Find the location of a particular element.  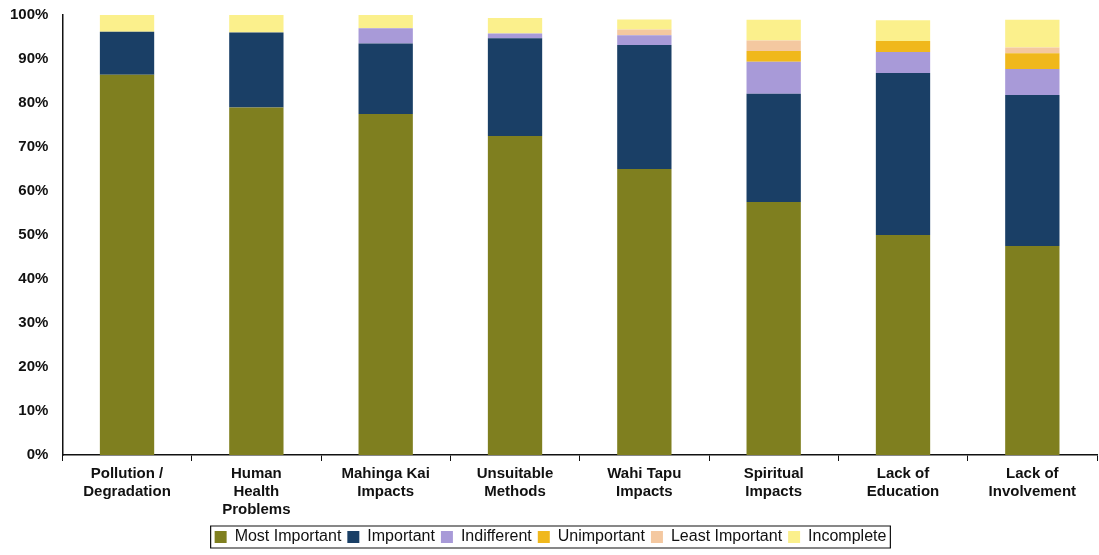

legend-label: Important is located at coordinates (401, 536).